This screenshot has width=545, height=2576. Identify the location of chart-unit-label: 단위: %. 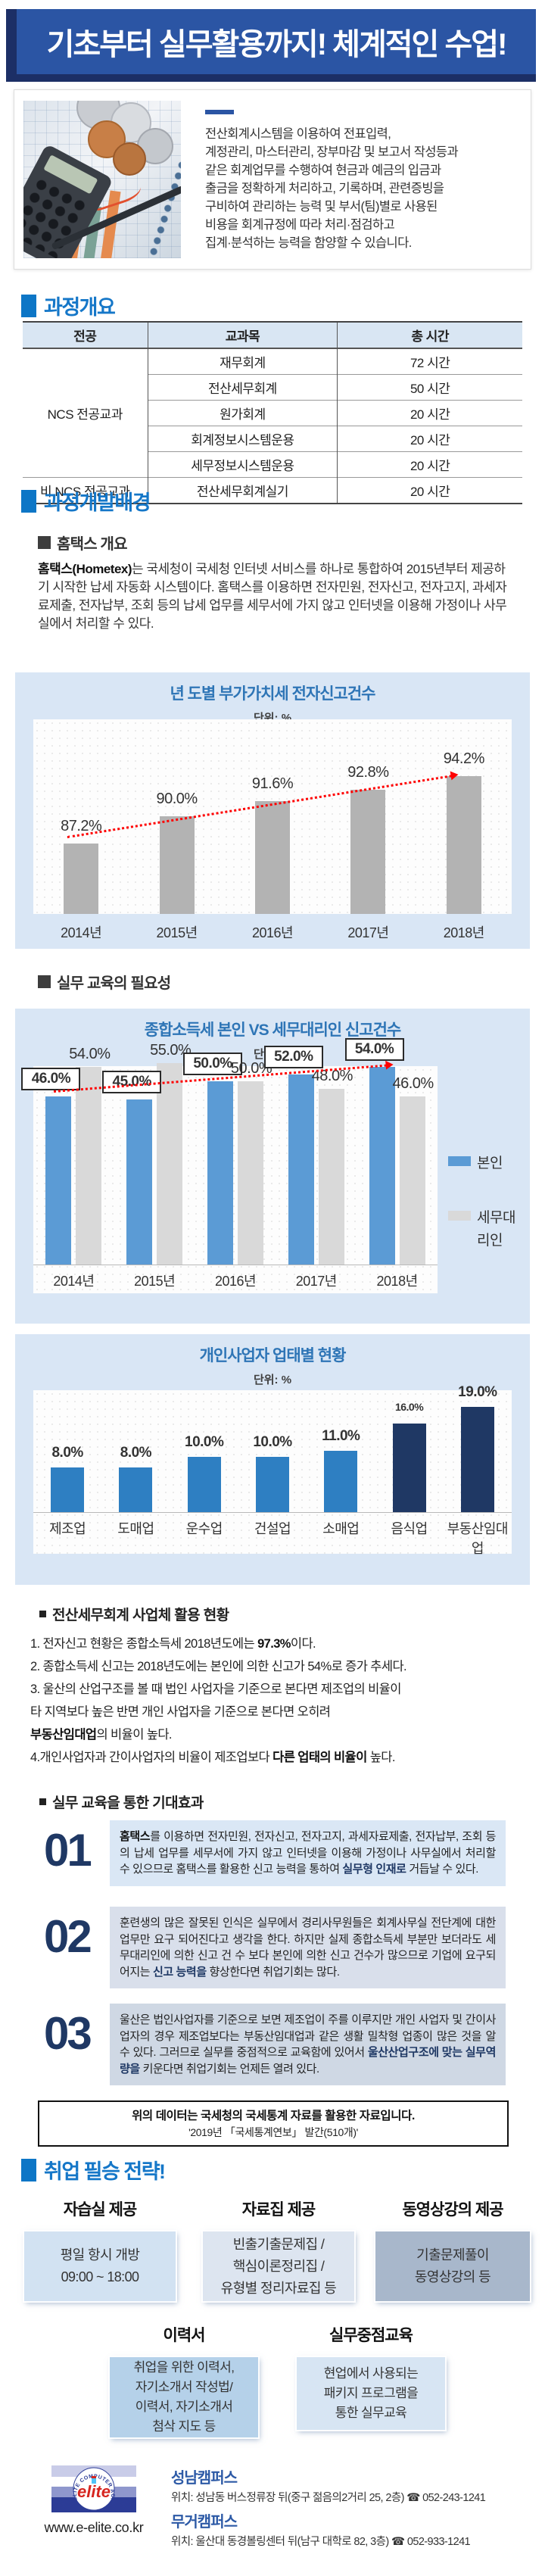
(272, 1380).